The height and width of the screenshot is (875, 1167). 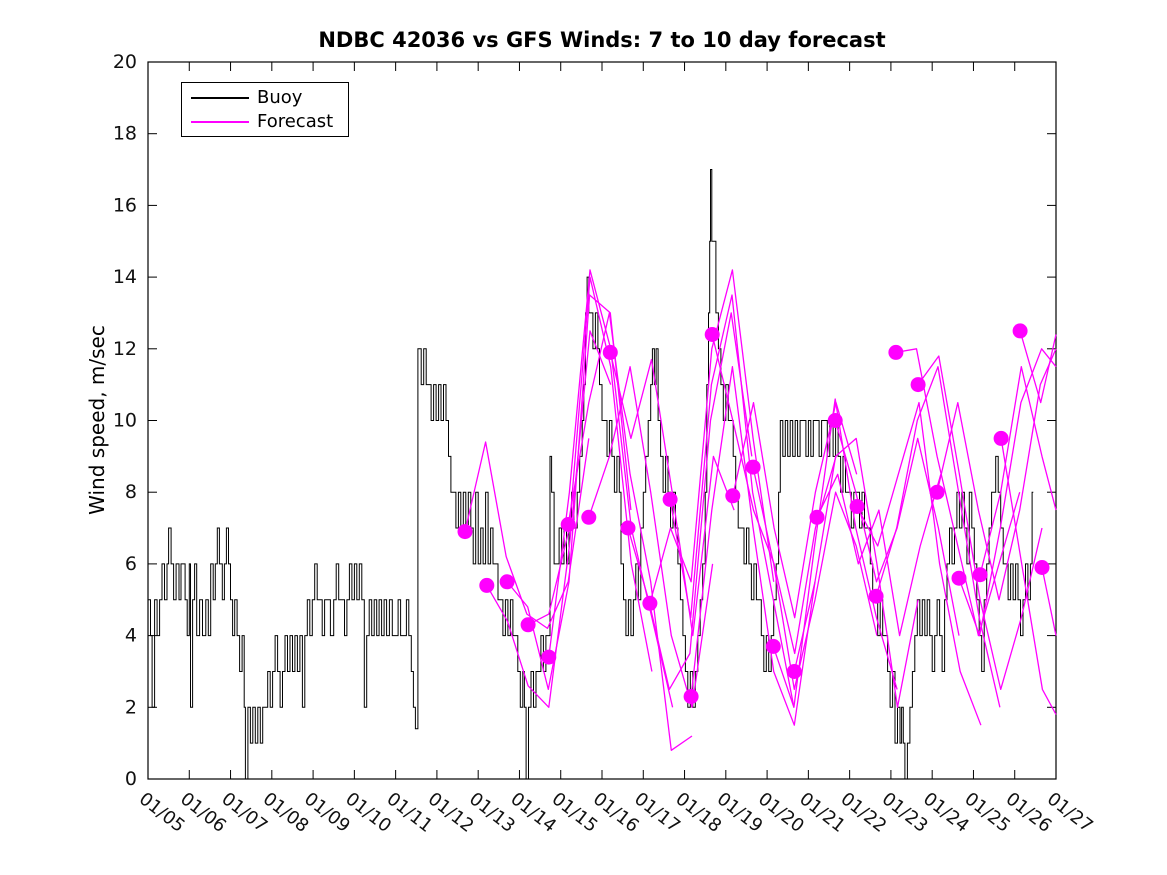 What do you see at coordinates (368, 812) in the screenshot?
I see `x-tick-label: 01/10` at bounding box center [368, 812].